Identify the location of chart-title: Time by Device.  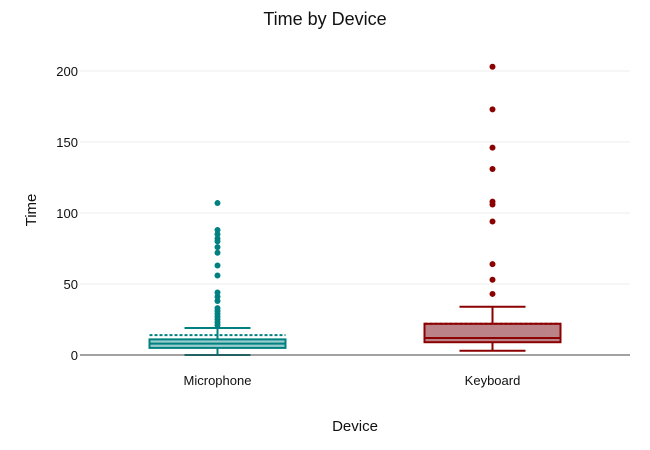
(324, 19).